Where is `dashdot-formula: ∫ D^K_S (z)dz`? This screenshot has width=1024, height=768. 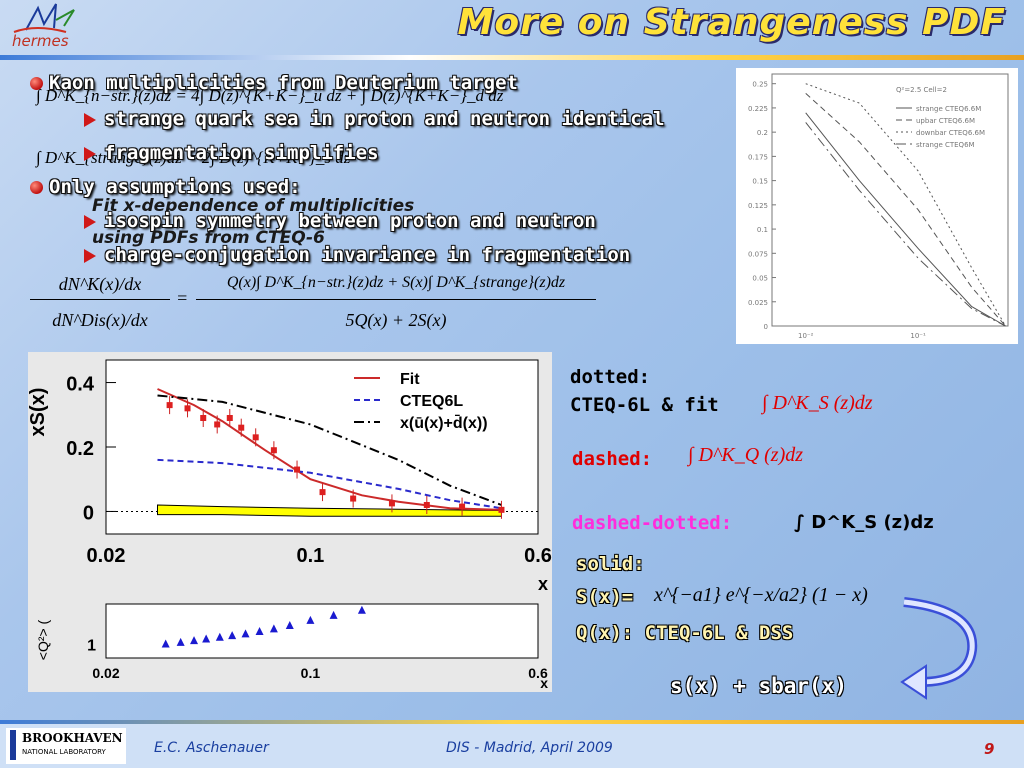 dashdot-formula: ∫ D^K_S (z)dz is located at coordinates (864, 522).